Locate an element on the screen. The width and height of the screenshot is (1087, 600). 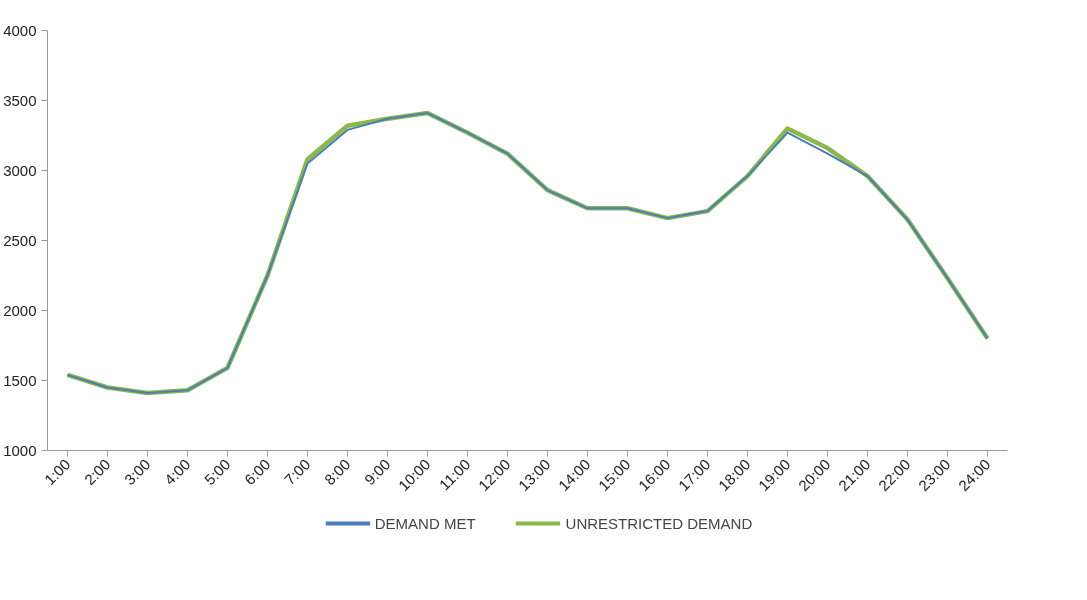
y-tick-label: 2500 is located at coordinates (20, 240).